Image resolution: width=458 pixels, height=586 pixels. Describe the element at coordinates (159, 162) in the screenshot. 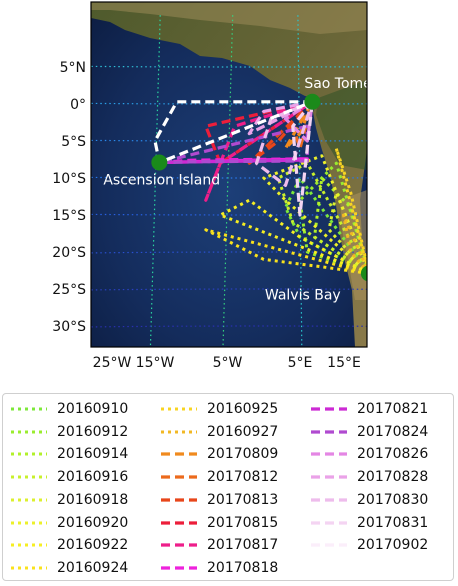

I see `ascension-island-marker` at that location.